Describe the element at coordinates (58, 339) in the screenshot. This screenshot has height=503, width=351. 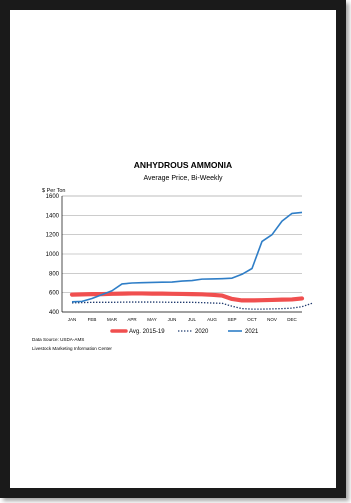
I see `data-source-note: Data Source: USDA-AMS` at that location.